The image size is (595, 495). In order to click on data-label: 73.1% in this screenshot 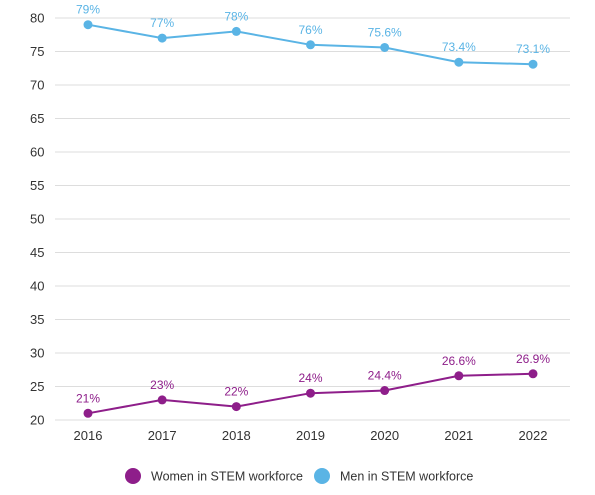, I will do `click(533, 49)`.